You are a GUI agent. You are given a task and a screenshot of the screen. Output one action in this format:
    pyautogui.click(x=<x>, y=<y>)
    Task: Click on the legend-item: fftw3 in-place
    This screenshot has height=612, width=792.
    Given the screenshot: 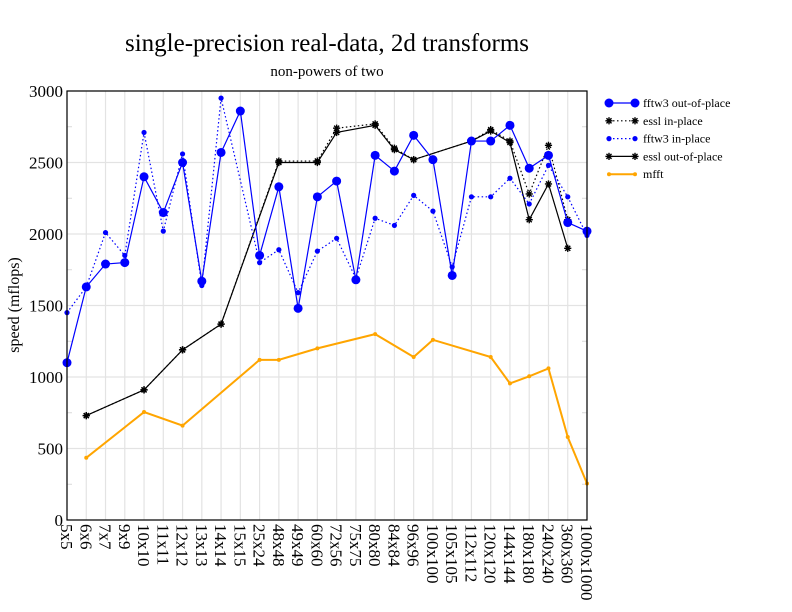 What is the action you would take?
    pyautogui.click(x=658, y=139)
    